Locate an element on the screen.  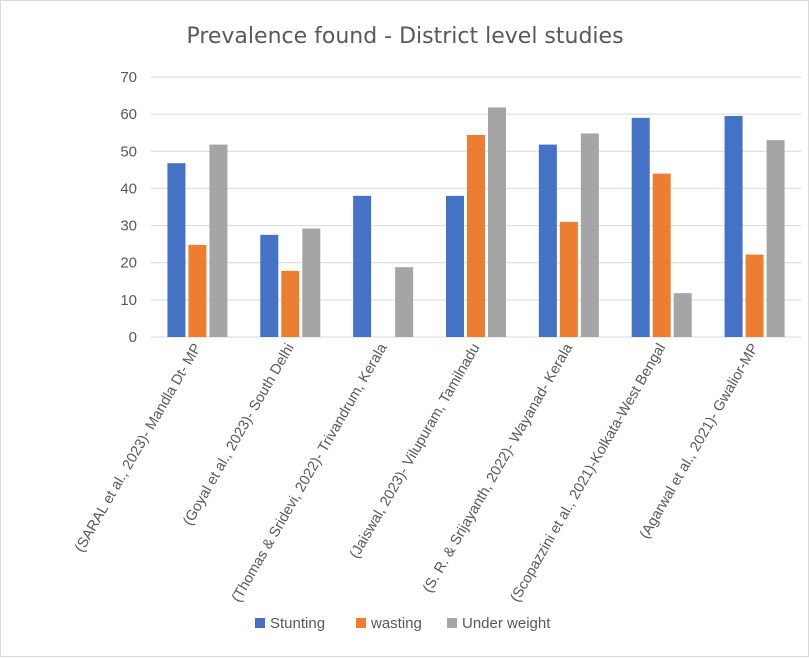
y-tick-label: 40 is located at coordinates (128, 188).